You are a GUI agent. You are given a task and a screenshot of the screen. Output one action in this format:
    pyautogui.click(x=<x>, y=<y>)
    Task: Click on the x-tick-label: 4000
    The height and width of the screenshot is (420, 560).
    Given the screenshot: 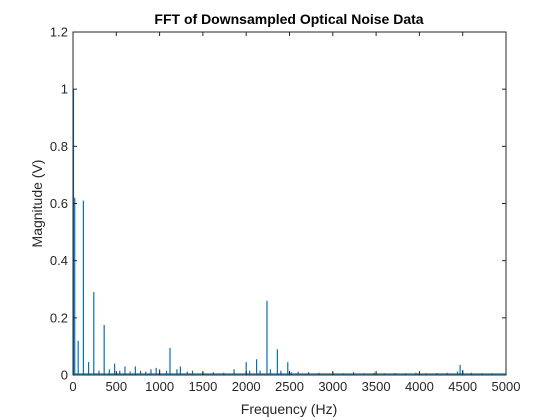 What is the action you would take?
    pyautogui.click(x=419, y=386)
    